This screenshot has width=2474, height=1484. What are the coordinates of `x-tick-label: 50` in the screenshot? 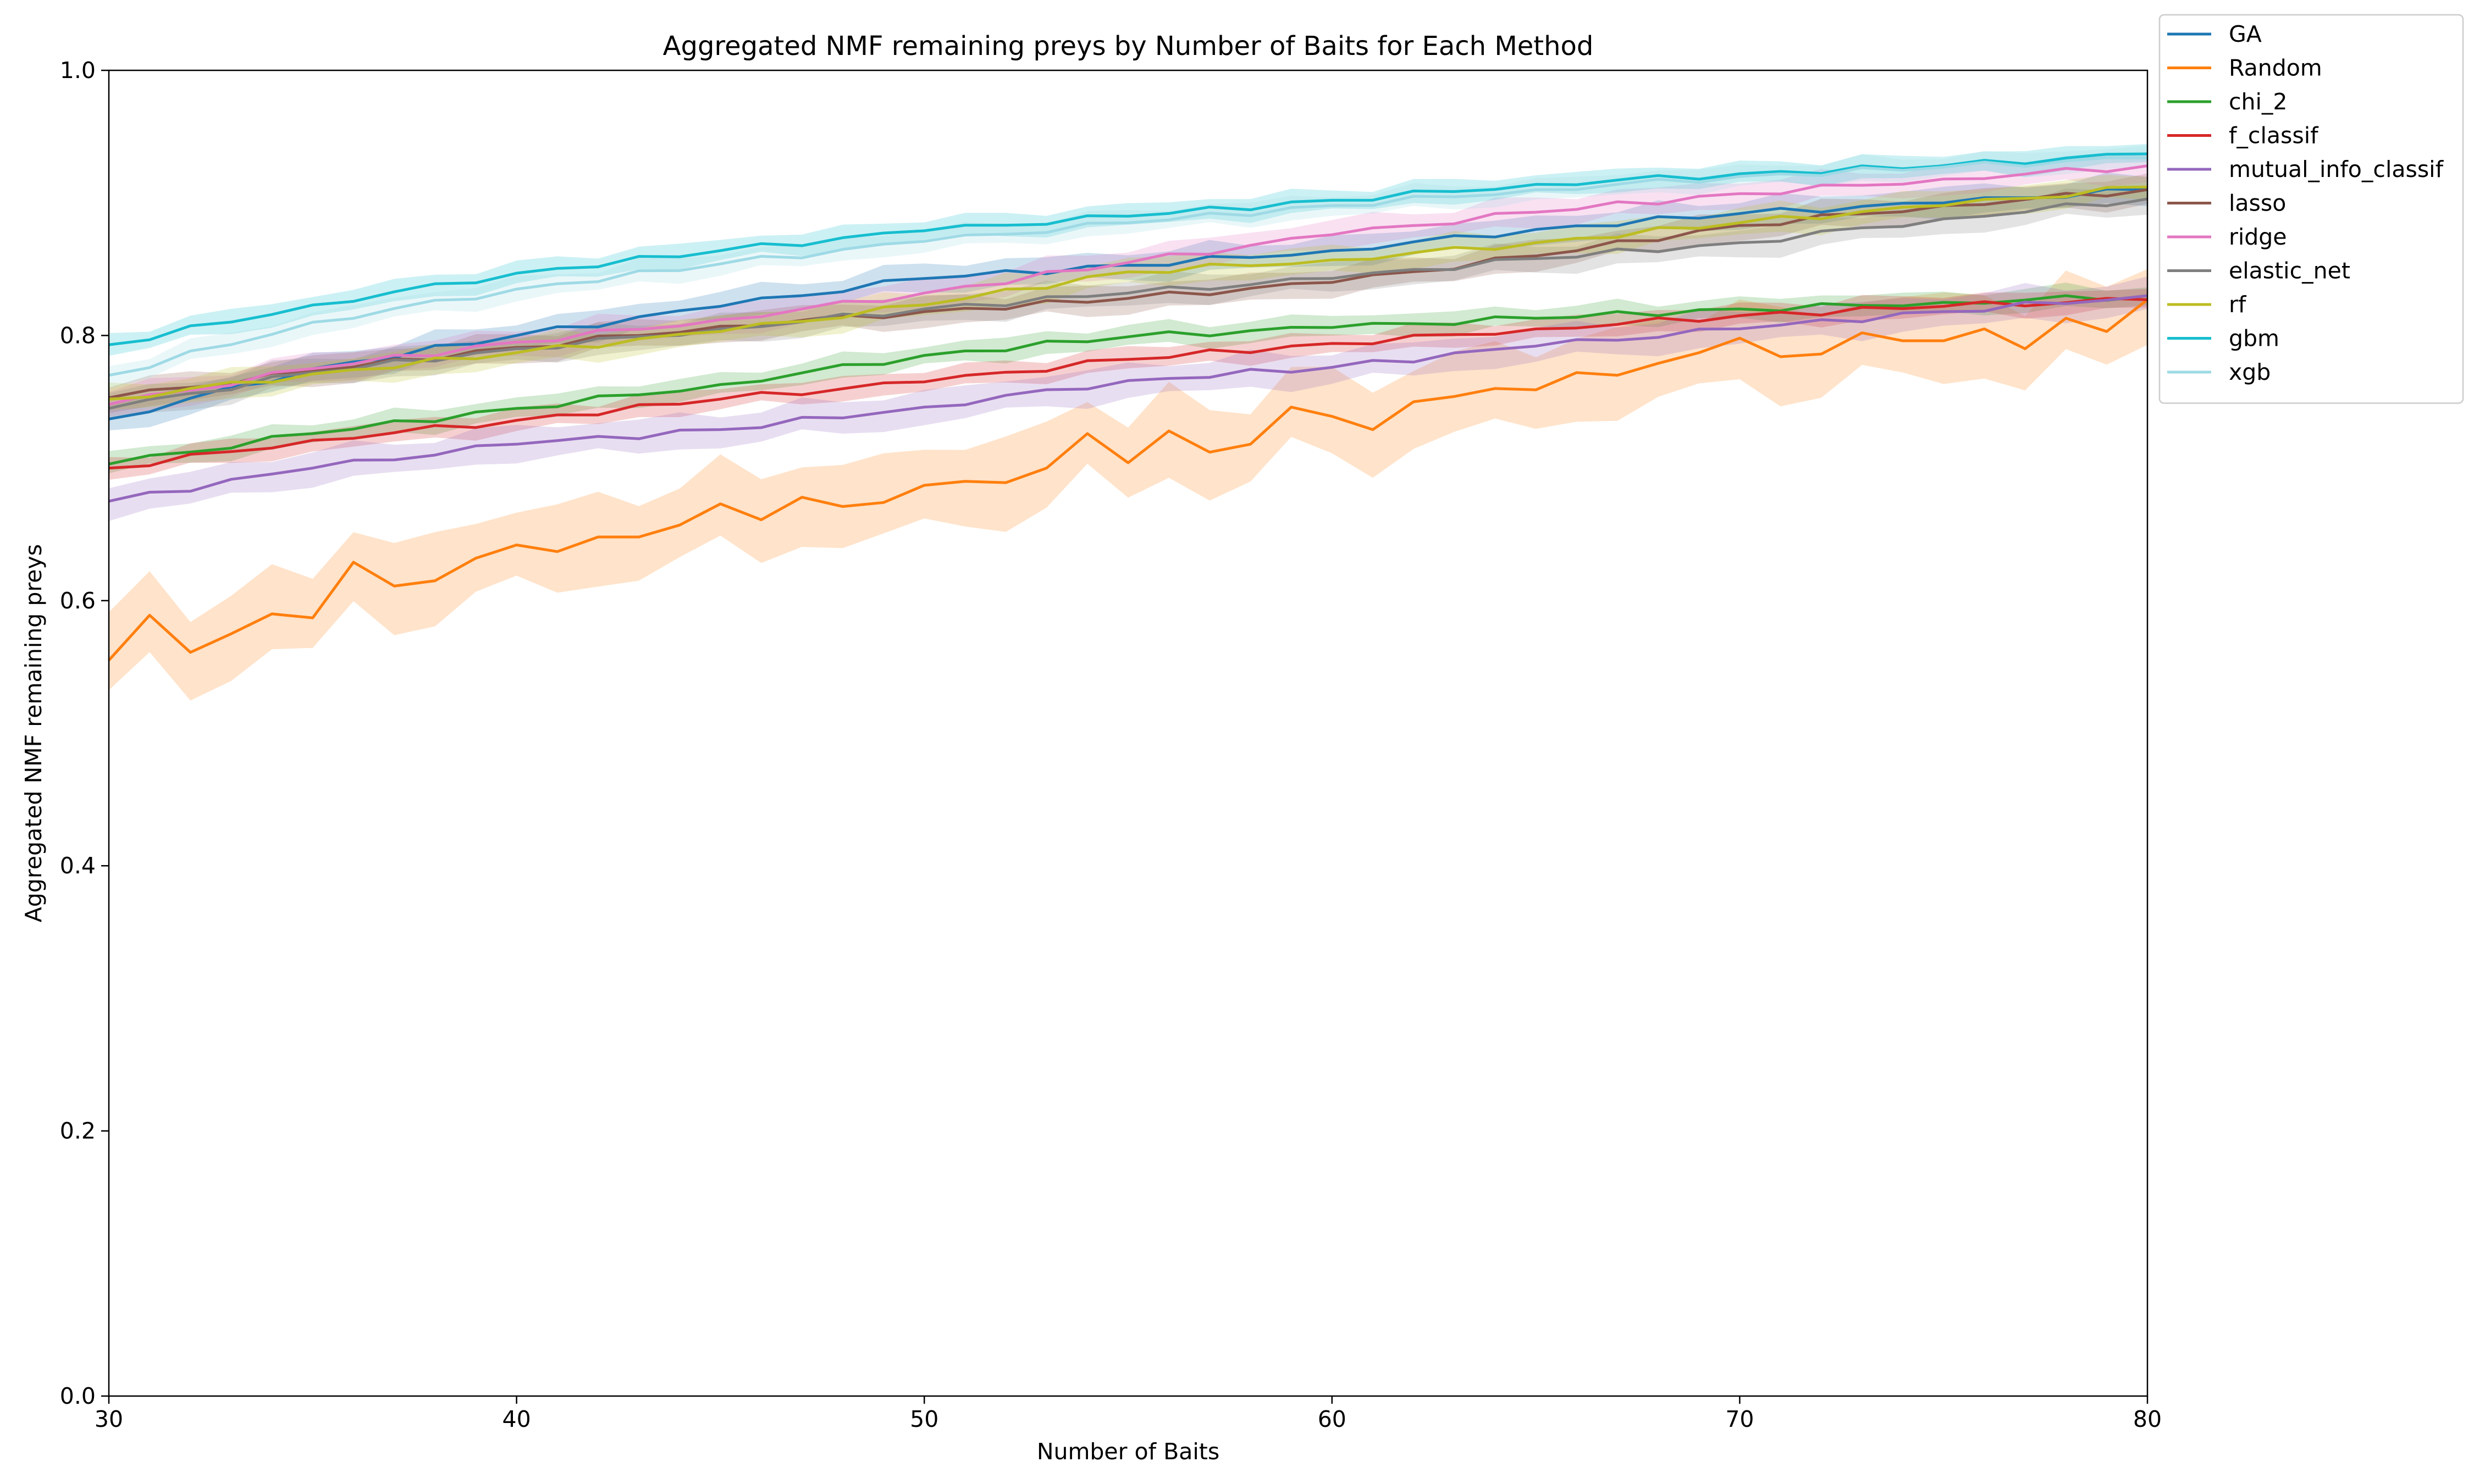 It's located at (924, 1419).